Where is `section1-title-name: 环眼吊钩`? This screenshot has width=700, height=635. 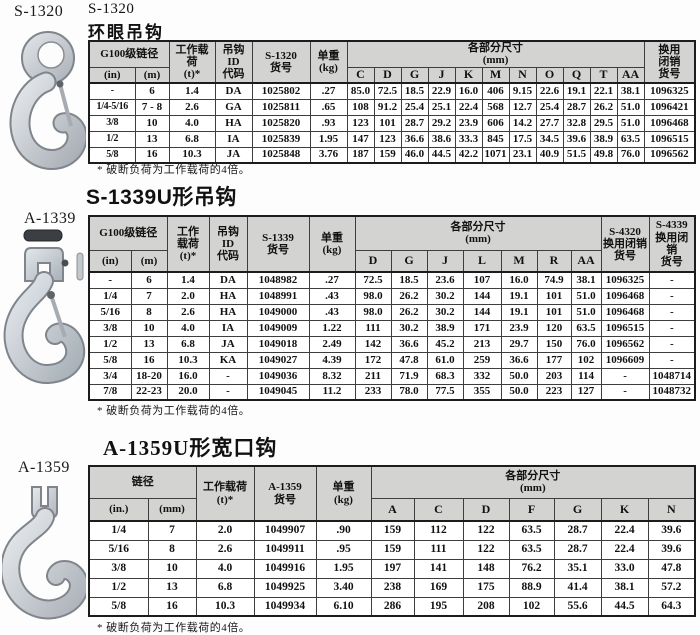
section1-title-name: 环眼吊钩 is located at coordinates (126, 32).